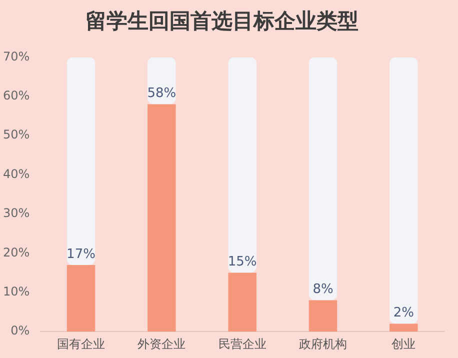  I want to click on chart-title: 留学生回国首选目标企业类型, so click(222, 21).